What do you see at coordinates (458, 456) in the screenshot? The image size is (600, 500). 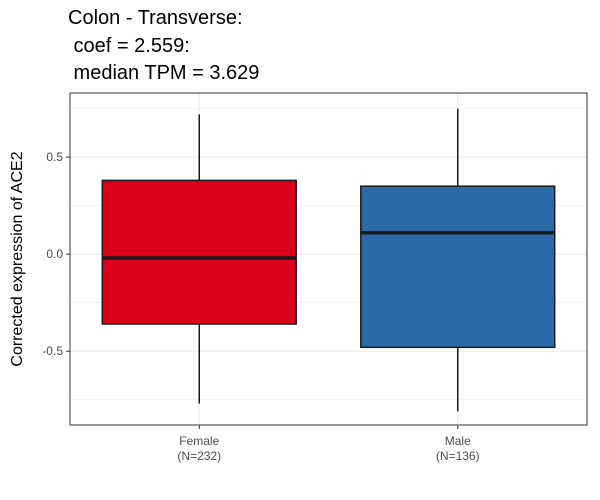 I see `x-tick-count-label: (N=136)` at bounding box center [458, 456].